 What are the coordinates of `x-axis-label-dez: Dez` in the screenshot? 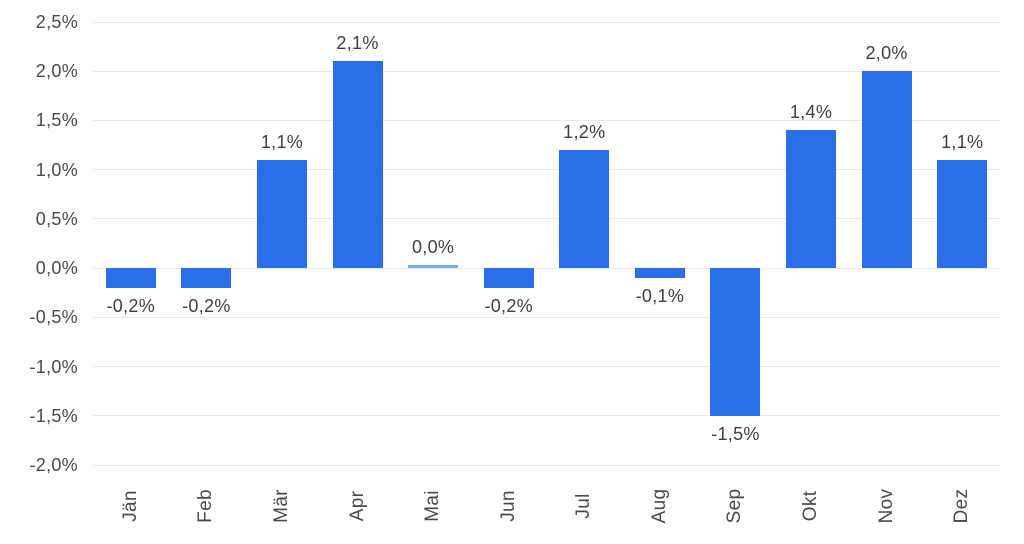 It's located at (962, 506).